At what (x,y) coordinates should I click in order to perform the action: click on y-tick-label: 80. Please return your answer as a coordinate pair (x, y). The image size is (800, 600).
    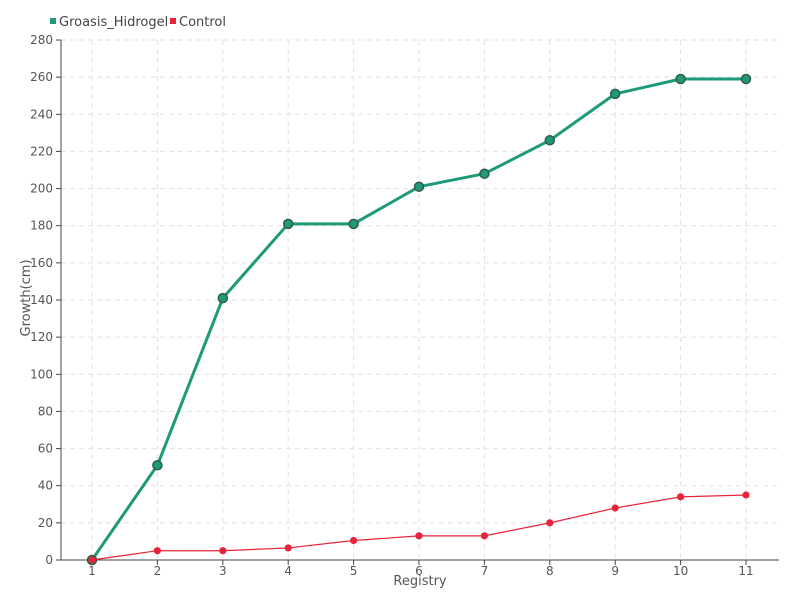
    Looking at the image, I should click on (45, 411).